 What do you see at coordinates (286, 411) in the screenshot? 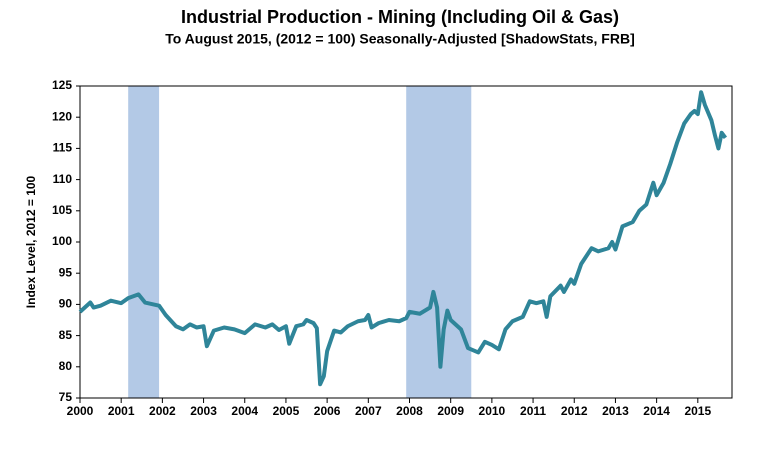
I see `x-tick-label: 2005` at bounding box center [286, 411].